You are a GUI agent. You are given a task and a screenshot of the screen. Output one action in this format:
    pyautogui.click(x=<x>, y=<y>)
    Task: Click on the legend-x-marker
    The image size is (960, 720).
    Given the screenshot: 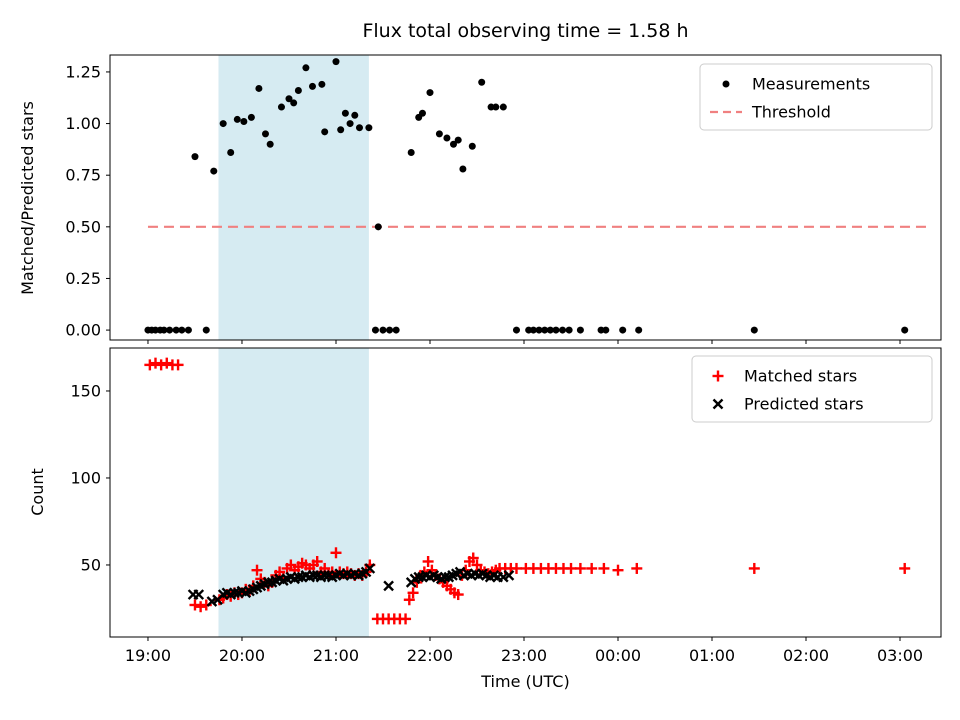 What is the action you would take?
    pyautogui.click(x=718, y=404)
    